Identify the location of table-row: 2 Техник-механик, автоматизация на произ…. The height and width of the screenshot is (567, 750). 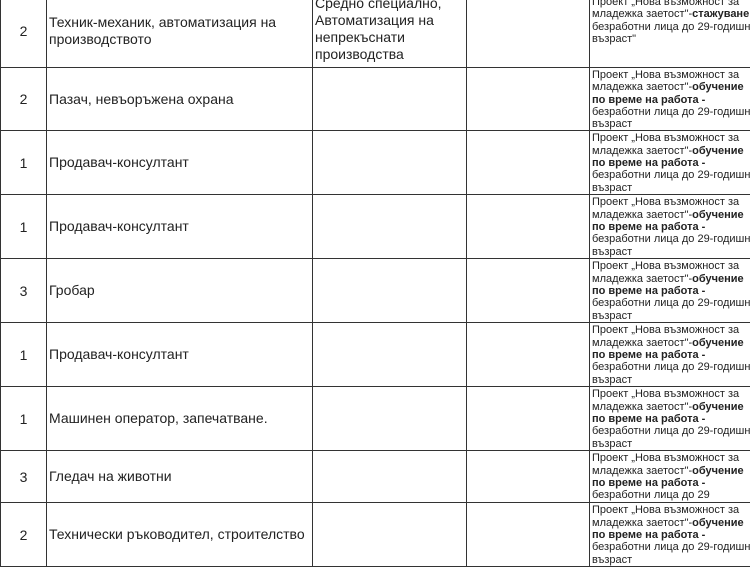
(375, 34).